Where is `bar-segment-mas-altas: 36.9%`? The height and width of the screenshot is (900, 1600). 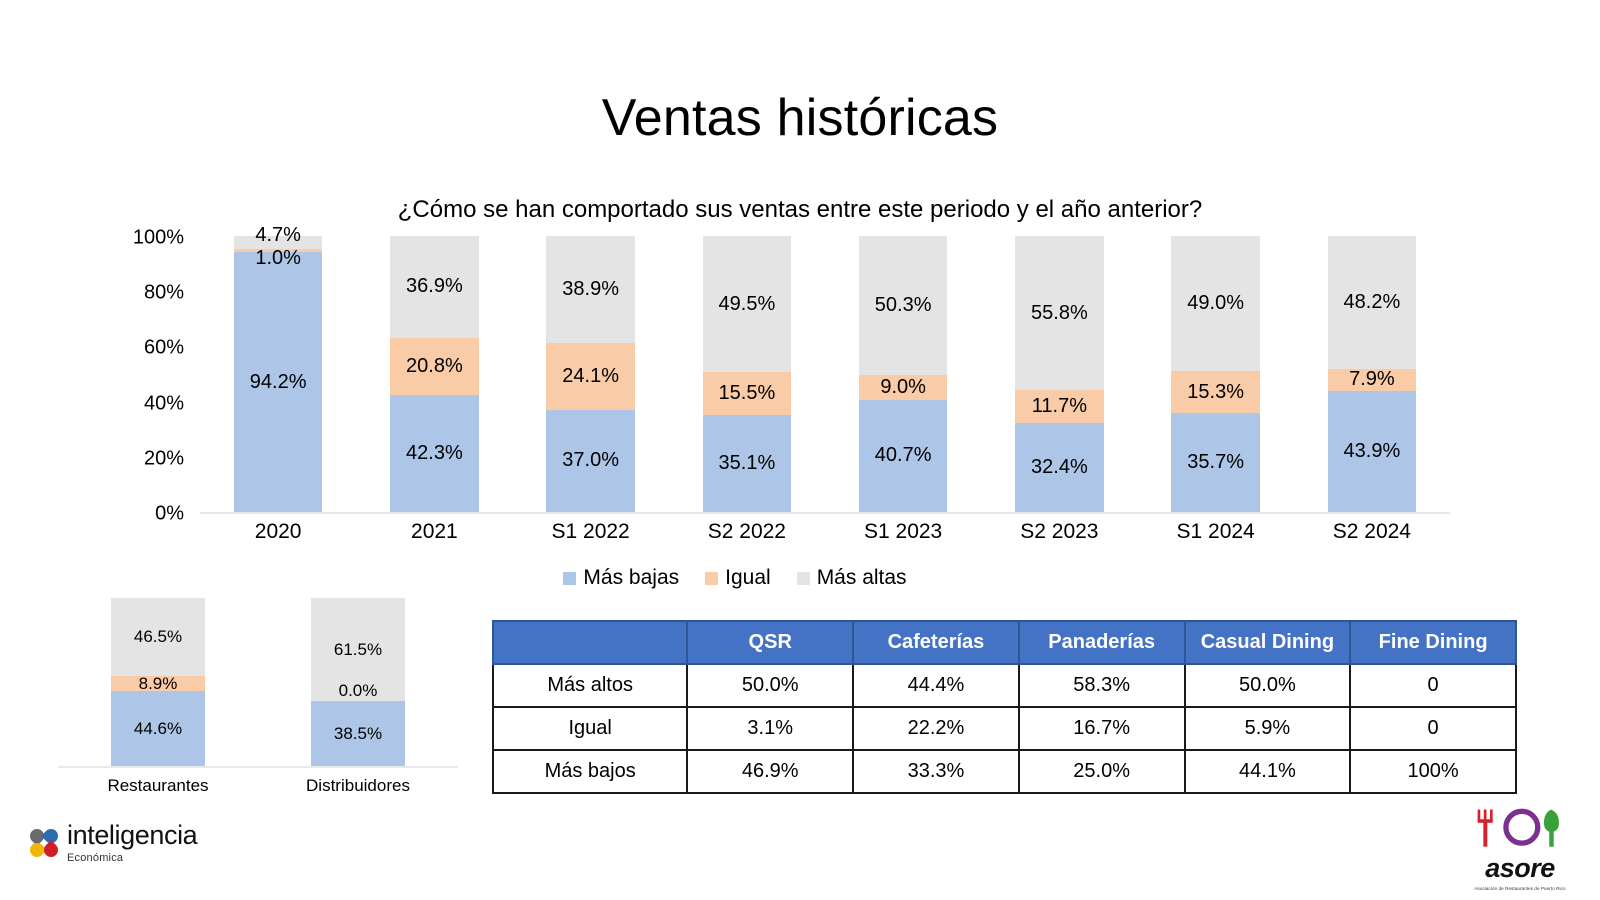 bar-segment-mas-altas: 36.9% is located at coordinates (434, 287).